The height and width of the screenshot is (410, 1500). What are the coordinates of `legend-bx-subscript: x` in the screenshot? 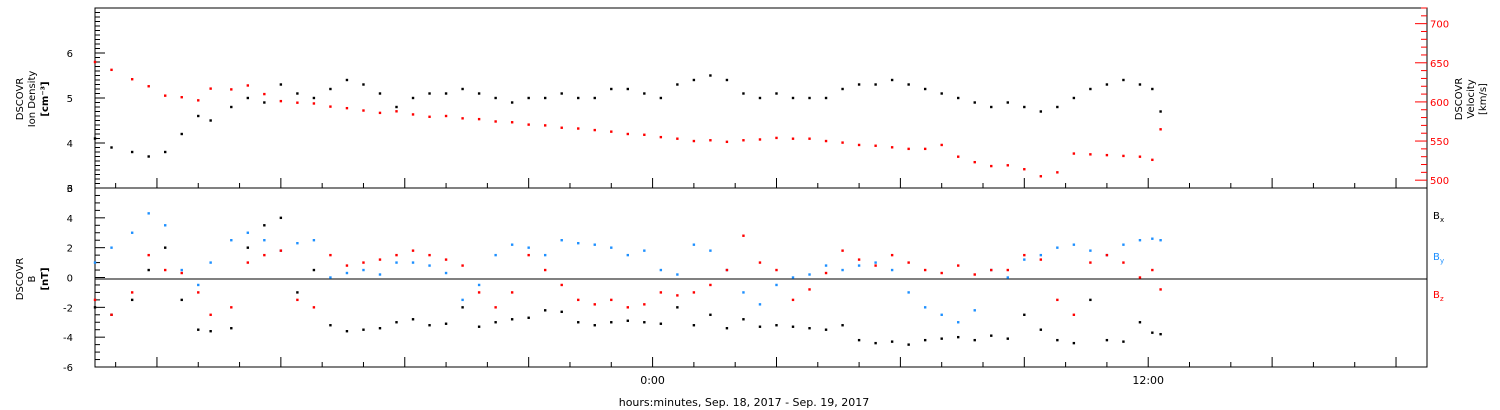 It's located at (1442, 220).